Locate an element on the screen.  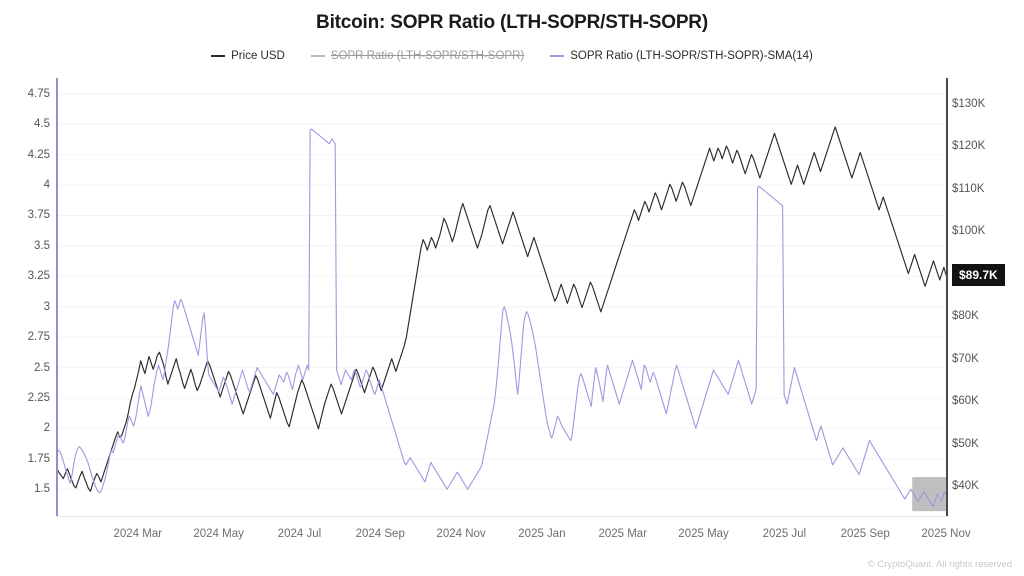
y-left-tick-label: 2.25 is located at coordinates (38, 397).